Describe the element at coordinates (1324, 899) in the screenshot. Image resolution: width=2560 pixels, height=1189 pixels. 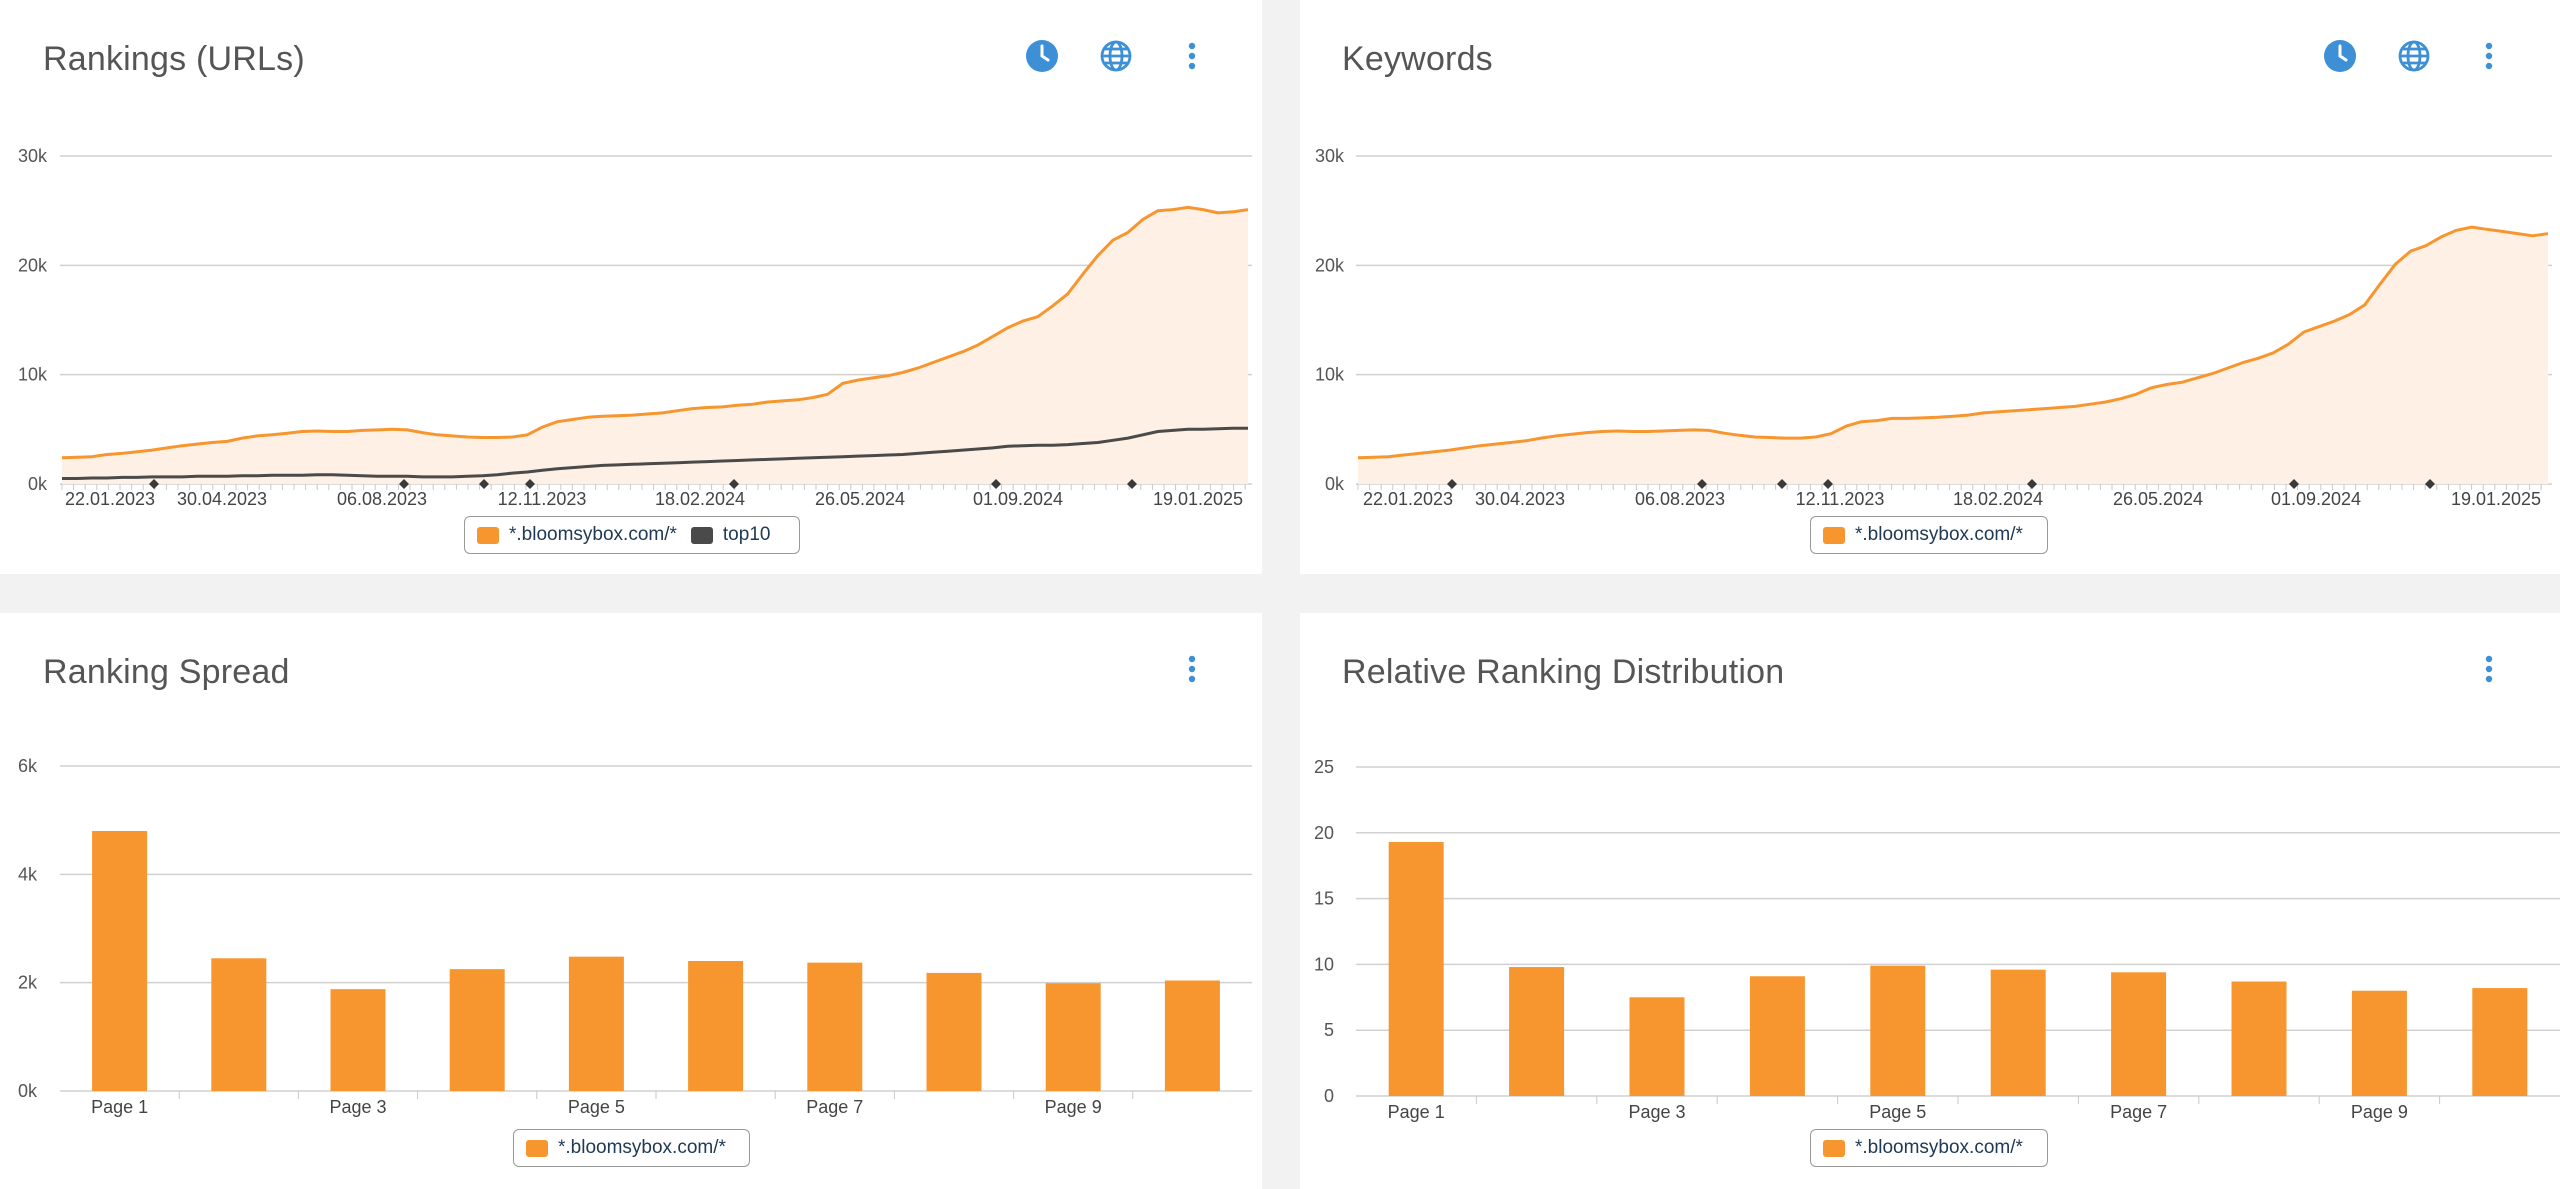
I see `y-tick-label: 15` at that location.